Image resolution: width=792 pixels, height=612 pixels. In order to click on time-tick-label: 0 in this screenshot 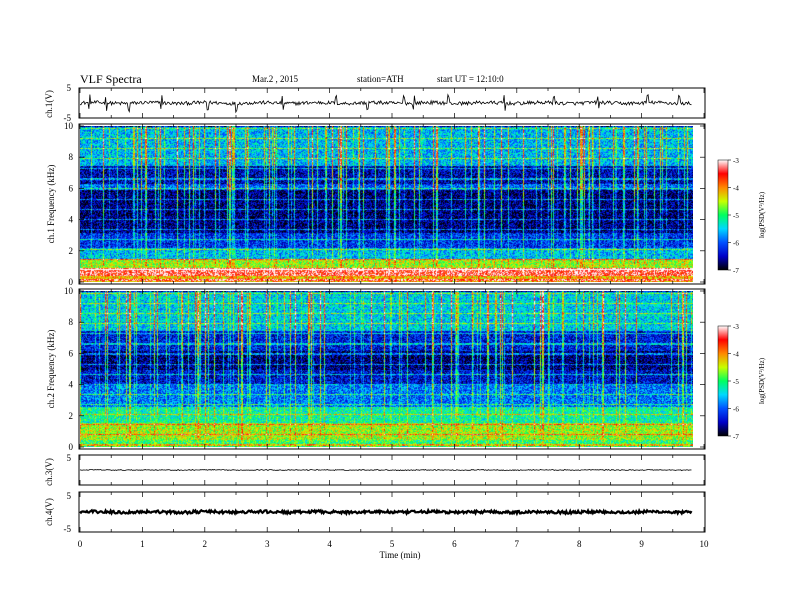, I will do `click(80, 544)`.